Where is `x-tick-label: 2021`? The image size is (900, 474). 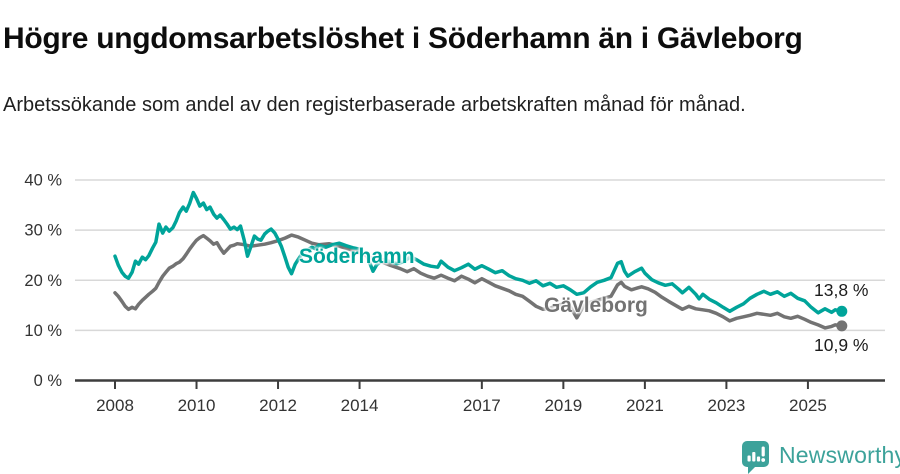
x-tick-label: 2021 is located at coordinates (645, 405).